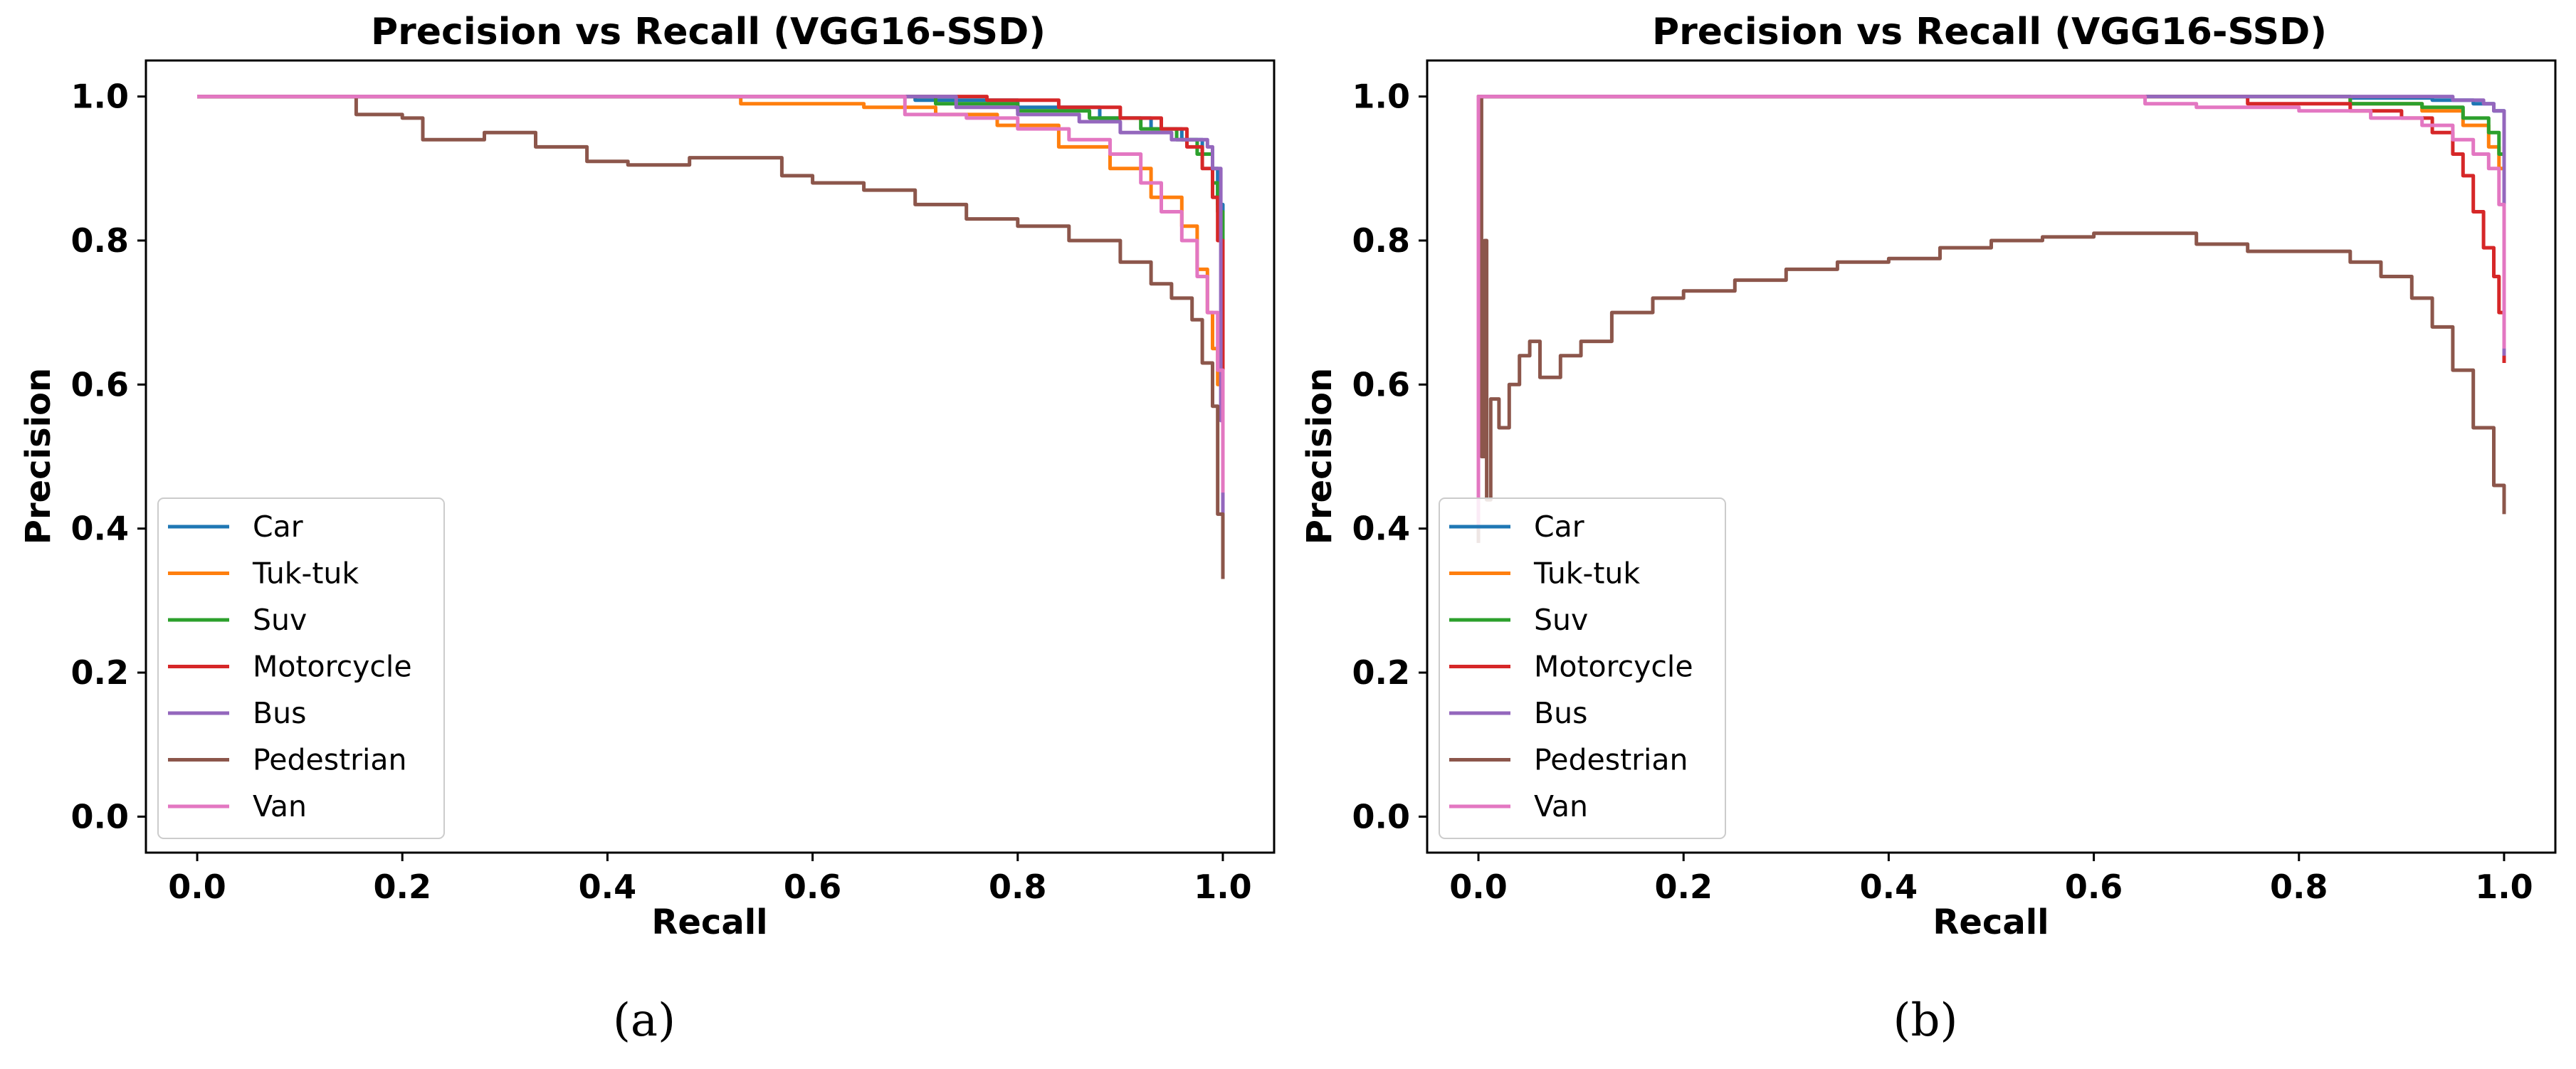 The width and height of the screenshot is (2576, 1069). I want to click on panel-caption: (a), so click(644, 1021).